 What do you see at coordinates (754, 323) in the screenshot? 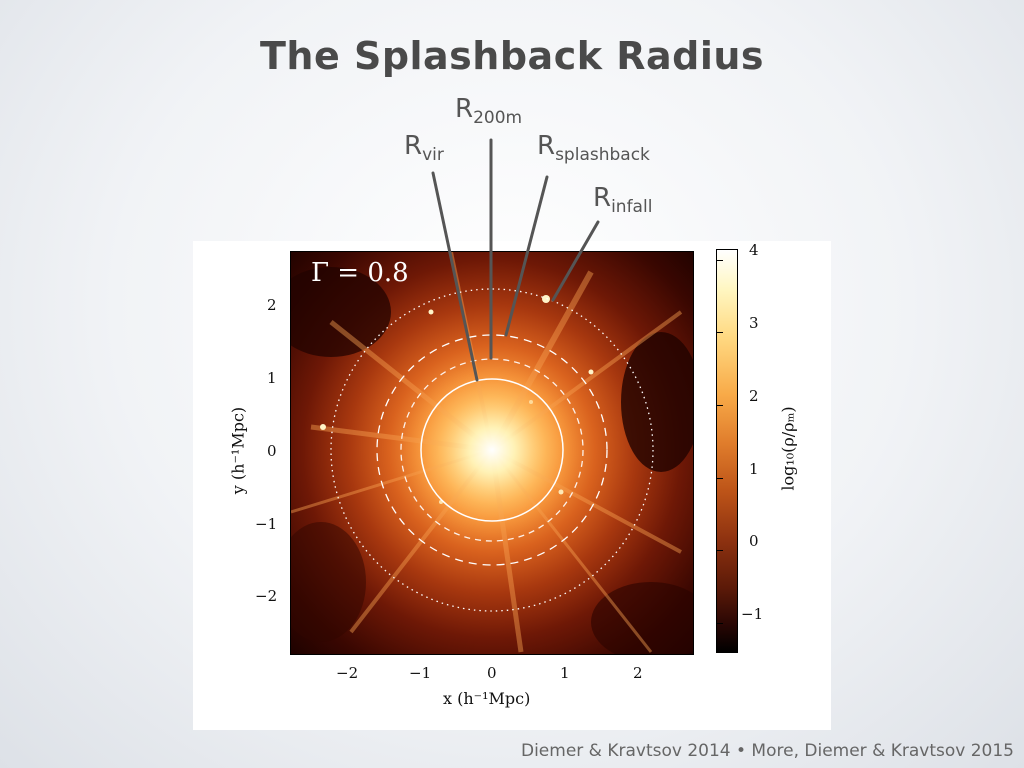
I see `colorbar-tick: 3` at bounding box center [754, 323].